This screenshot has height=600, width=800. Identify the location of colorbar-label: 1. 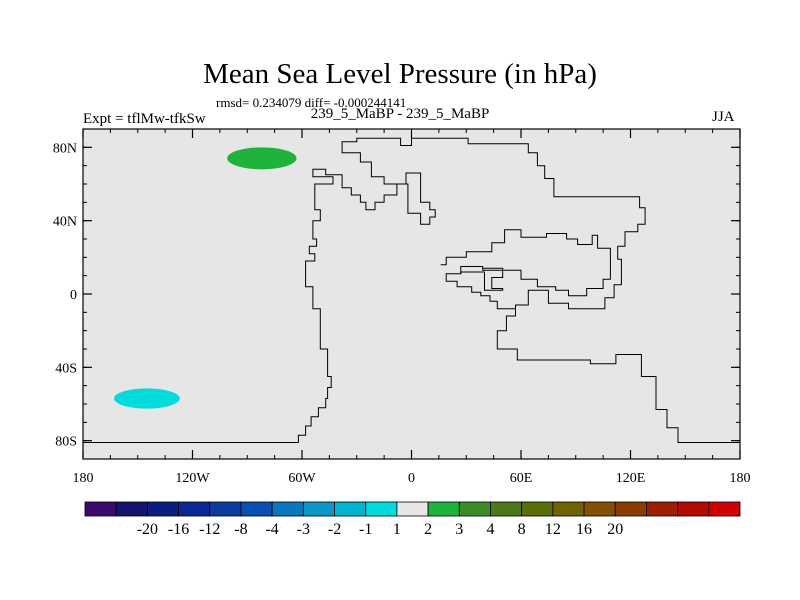
(397, 529).